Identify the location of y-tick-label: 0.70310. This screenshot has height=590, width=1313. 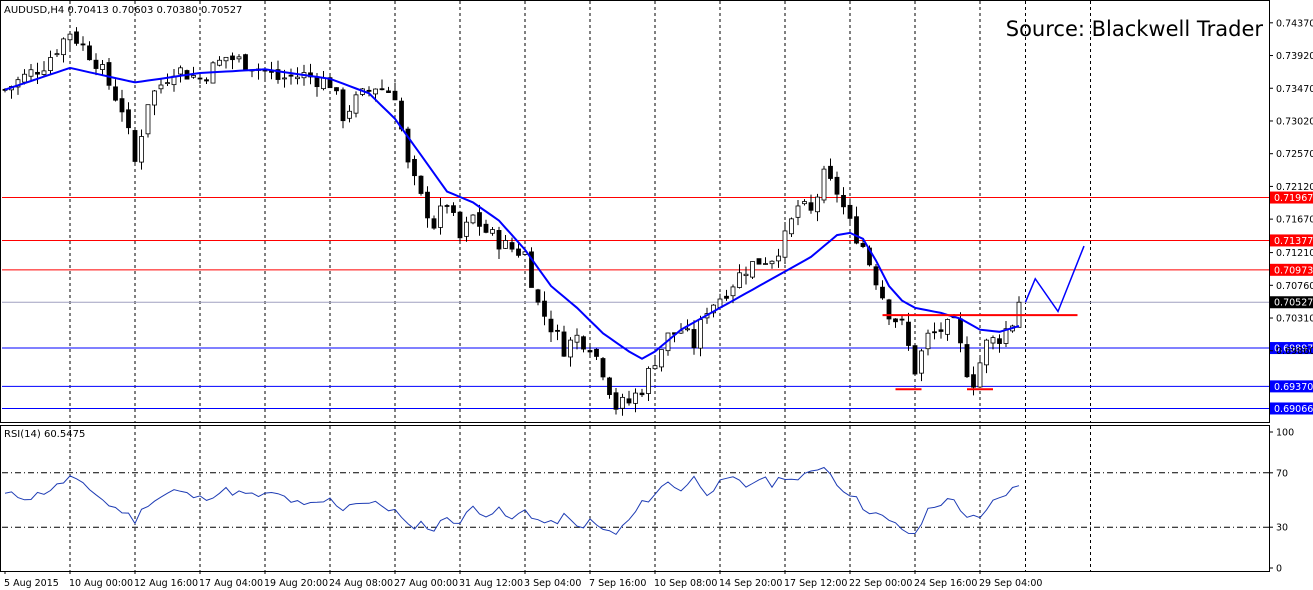
(1294, 319).